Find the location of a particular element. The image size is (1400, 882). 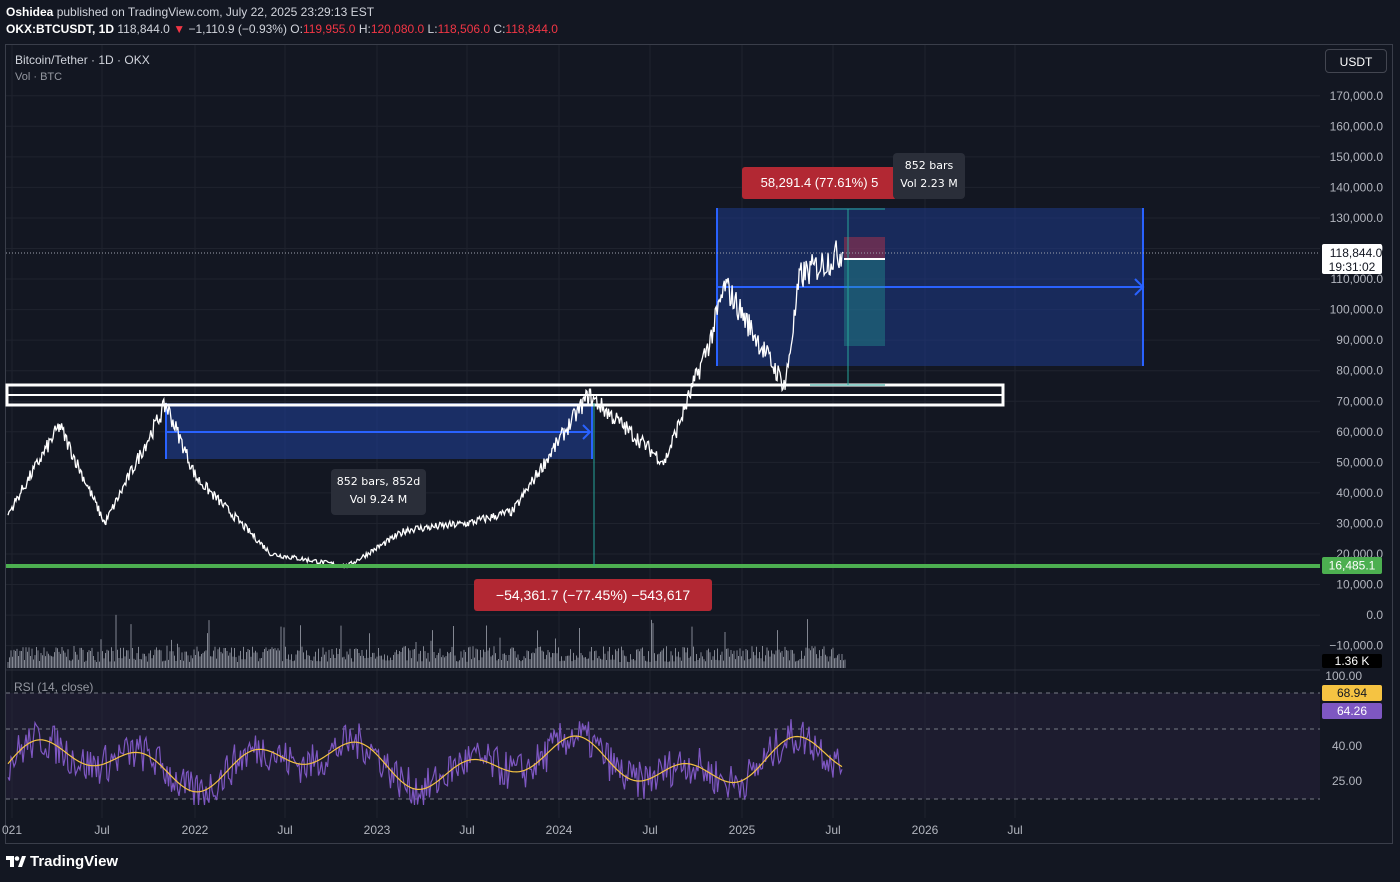

last-price-label: 118,844.0 is located at coordinates (1356, 253).